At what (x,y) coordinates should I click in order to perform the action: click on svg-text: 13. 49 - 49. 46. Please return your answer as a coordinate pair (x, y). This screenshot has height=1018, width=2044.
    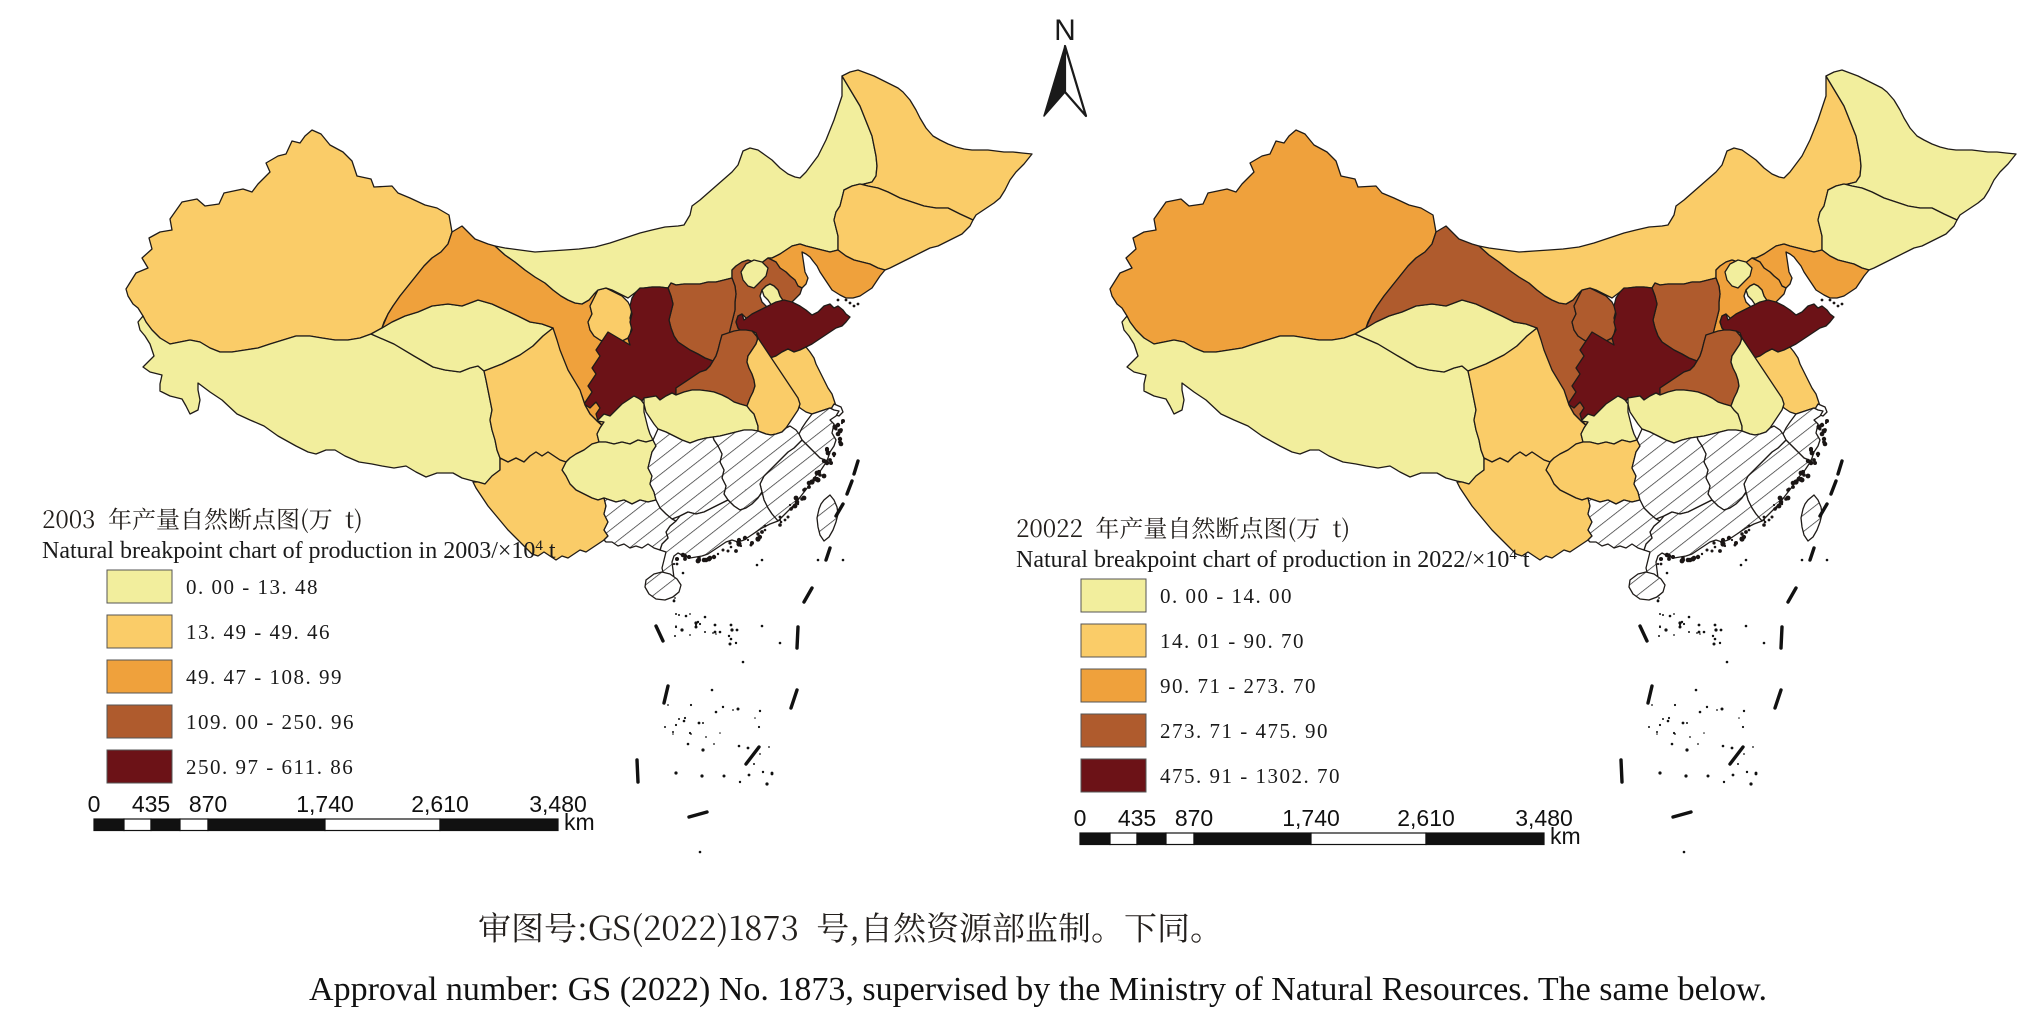
    Looking at the image, I should click on (258, 632).